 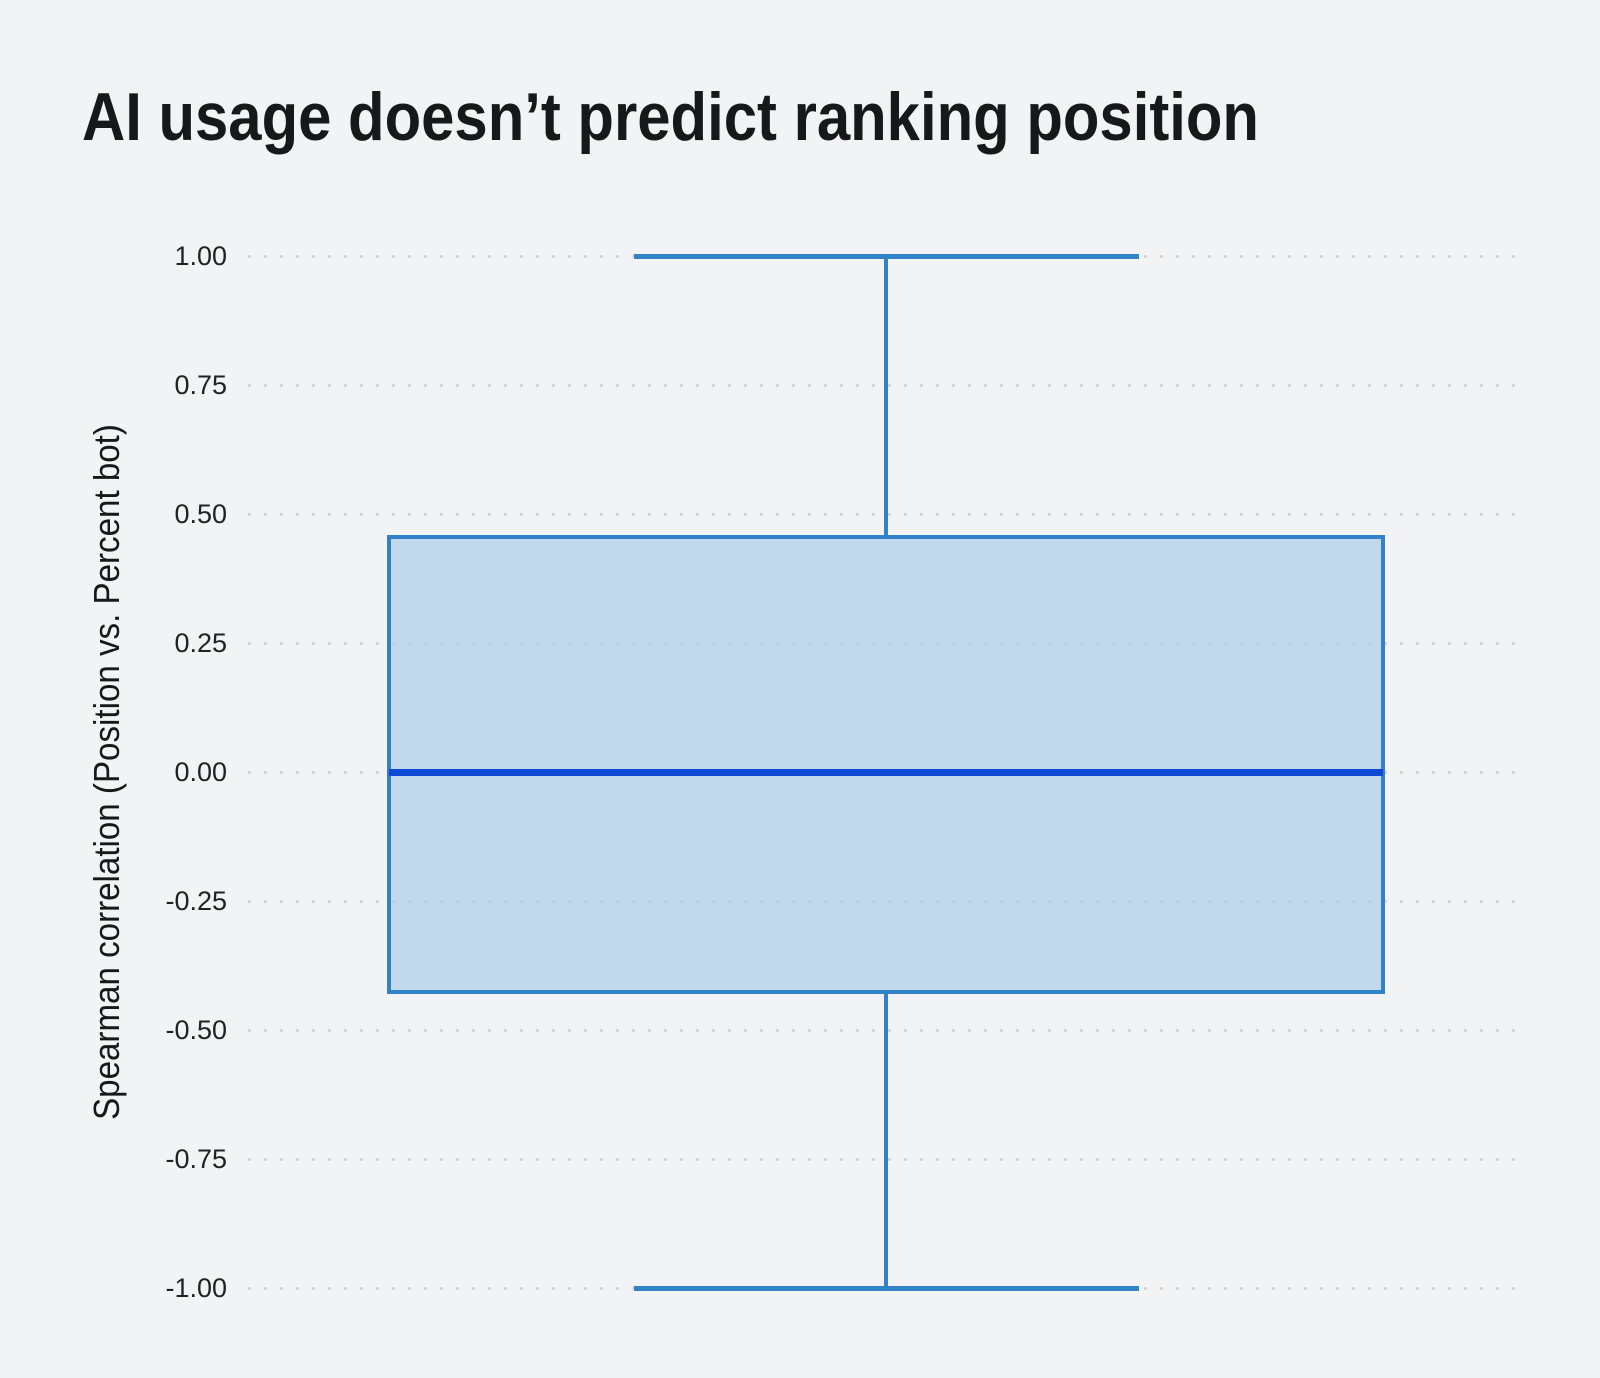 What do you see at coordinates (200, 772) in the screenshot?
I see `y-tick-label: 0.00` at bounding box center [200, 772].